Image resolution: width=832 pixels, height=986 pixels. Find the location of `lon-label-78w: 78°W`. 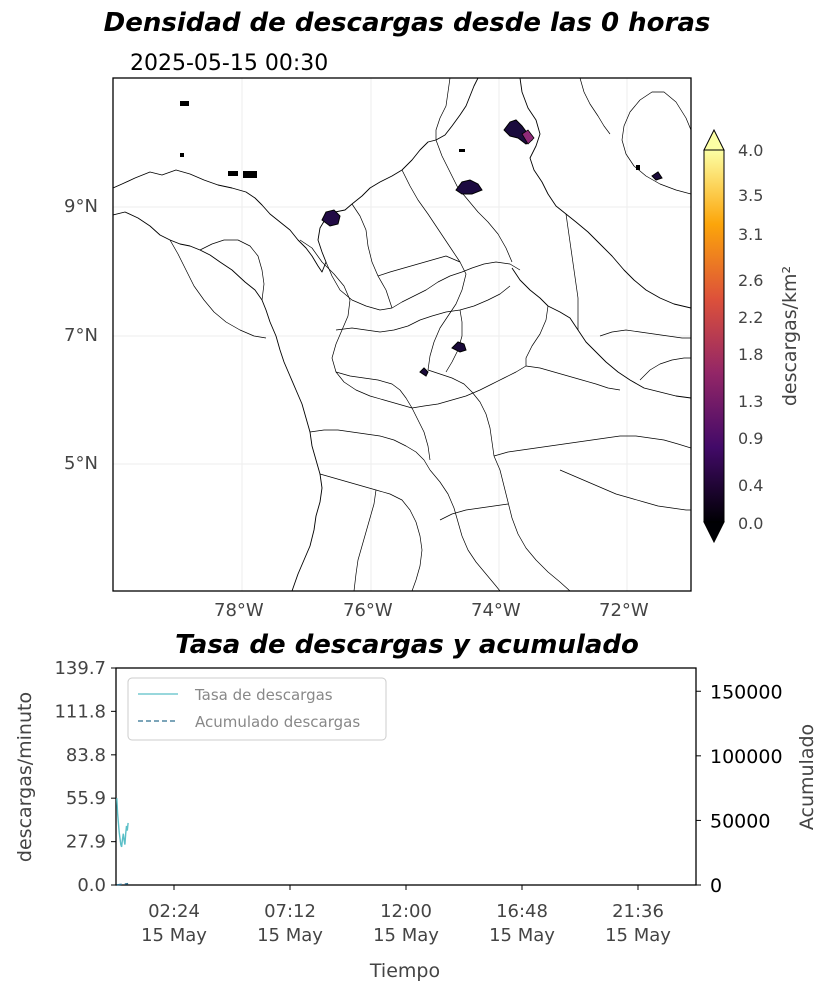

lon-label-78w: 78°W is located at coordinates (239, 610).